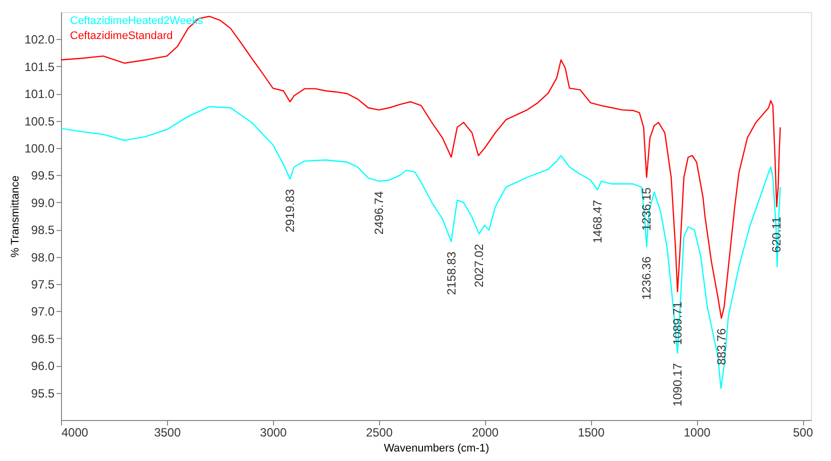  What do you see at coordinates (43, 257) in the screenshot?
I see `y-tick-label: 98.0` at bounding box center [43, 257].